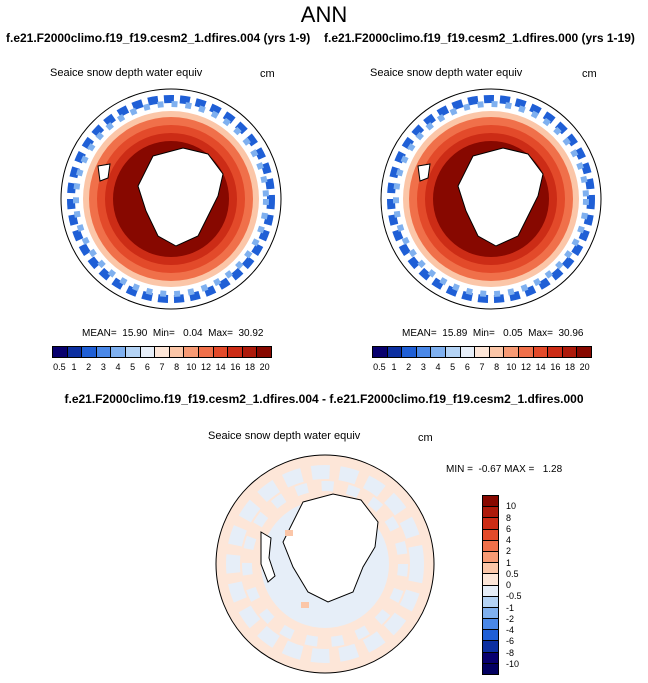 This screenshot has height=683, width=648. Describe the element at coordinates (425, 438) in the screenshot. I see `diff-units-label: cm` at that location.